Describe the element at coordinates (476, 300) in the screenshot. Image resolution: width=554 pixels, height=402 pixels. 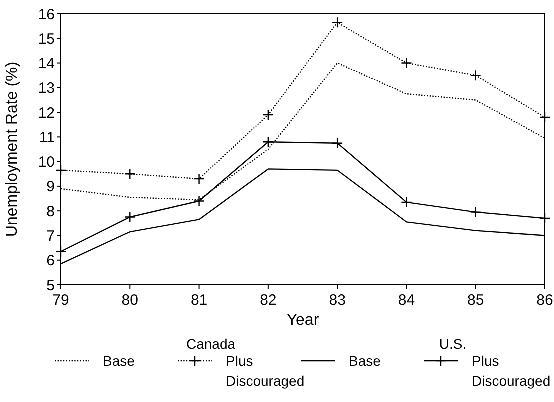
I see `x-tick-label: 85` at that location.